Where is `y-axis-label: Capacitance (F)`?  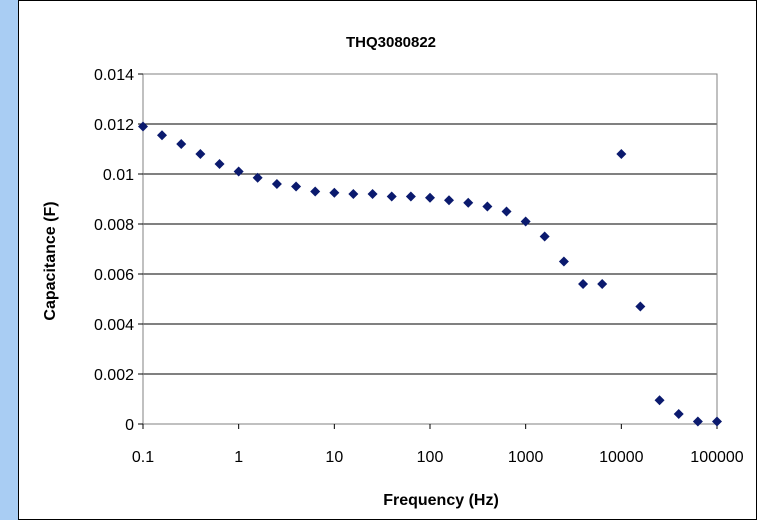
y-axis-label: Capacitance (F) is located at coordinates (50, 260).